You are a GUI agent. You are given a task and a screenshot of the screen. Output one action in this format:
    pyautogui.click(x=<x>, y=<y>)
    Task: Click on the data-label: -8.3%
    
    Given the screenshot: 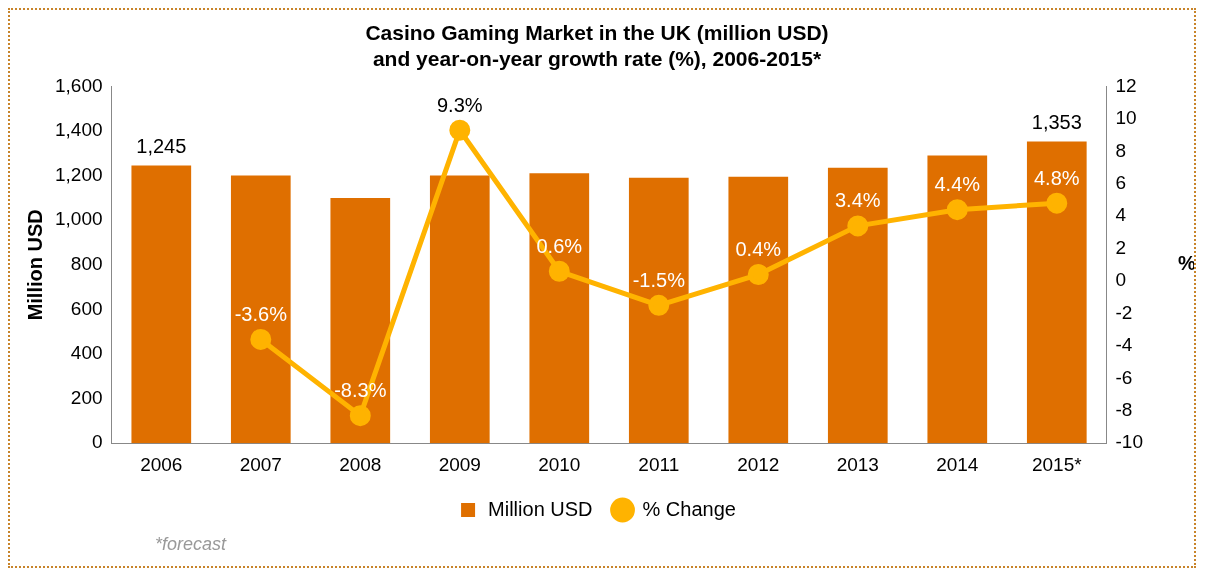 What is the action you would take?
    pyautogui.click(x=360, y=390)
    